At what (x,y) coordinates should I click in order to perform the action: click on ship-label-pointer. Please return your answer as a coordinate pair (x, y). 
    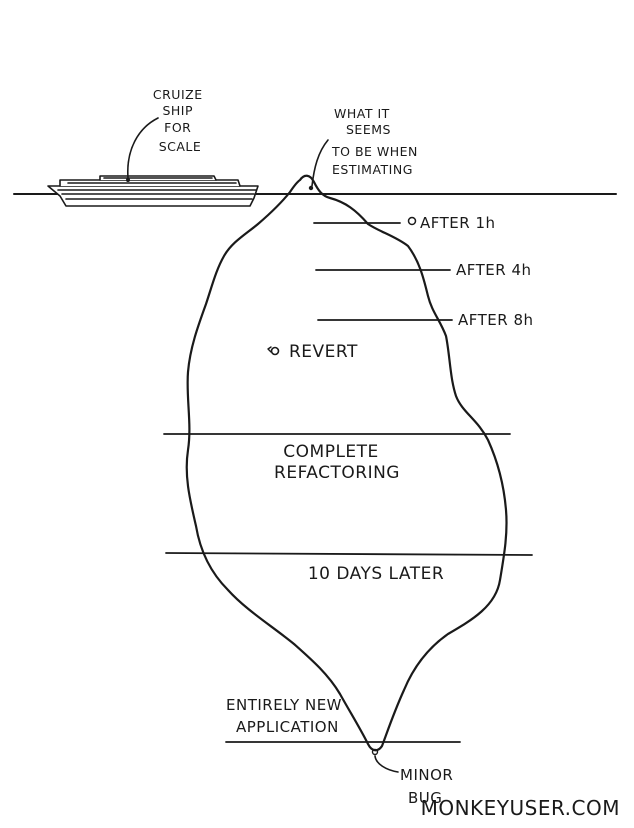
    Looking at the image, I should click on (143, 148).